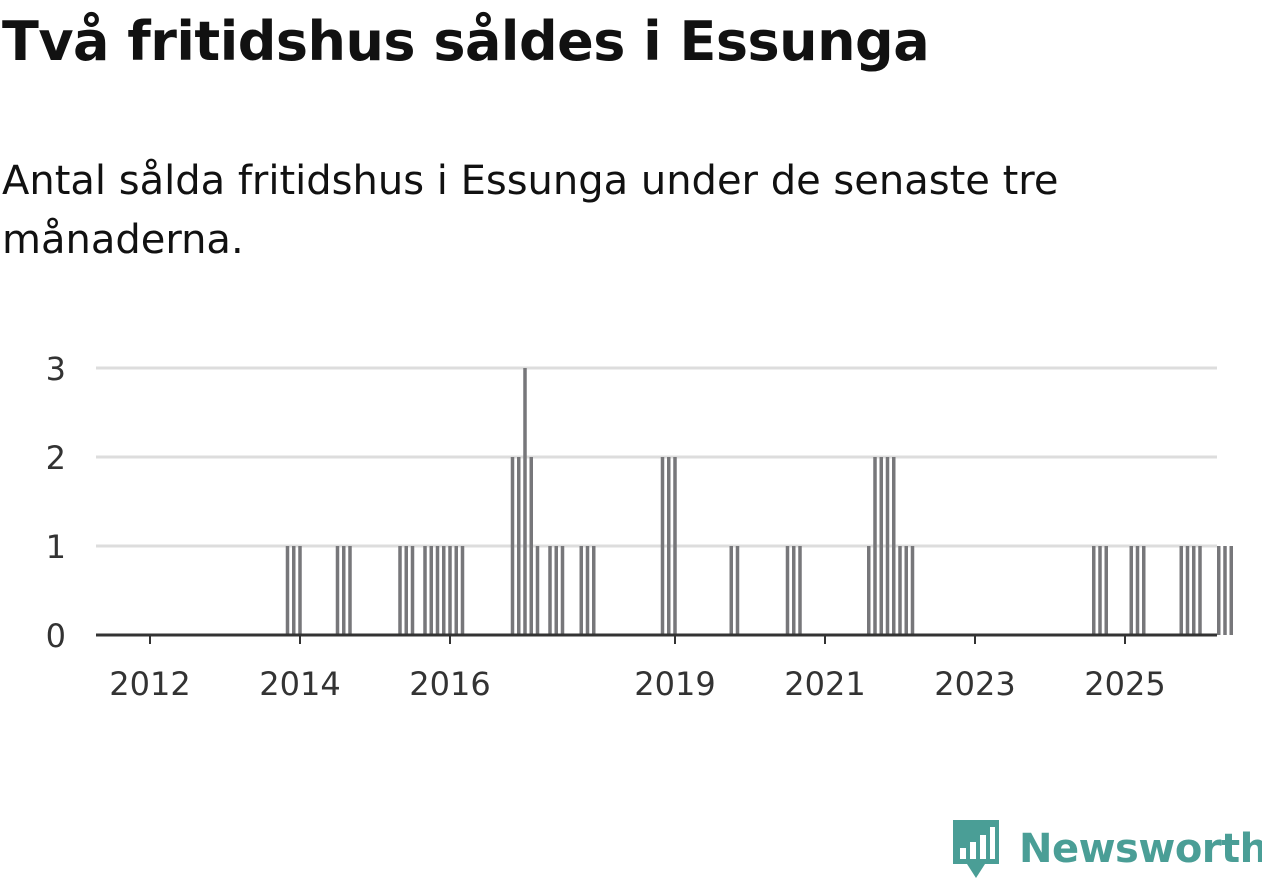 The height and width of the screenshot is (880, 1262). I want to click on x-tick-label: 2012, so click(149, 684).